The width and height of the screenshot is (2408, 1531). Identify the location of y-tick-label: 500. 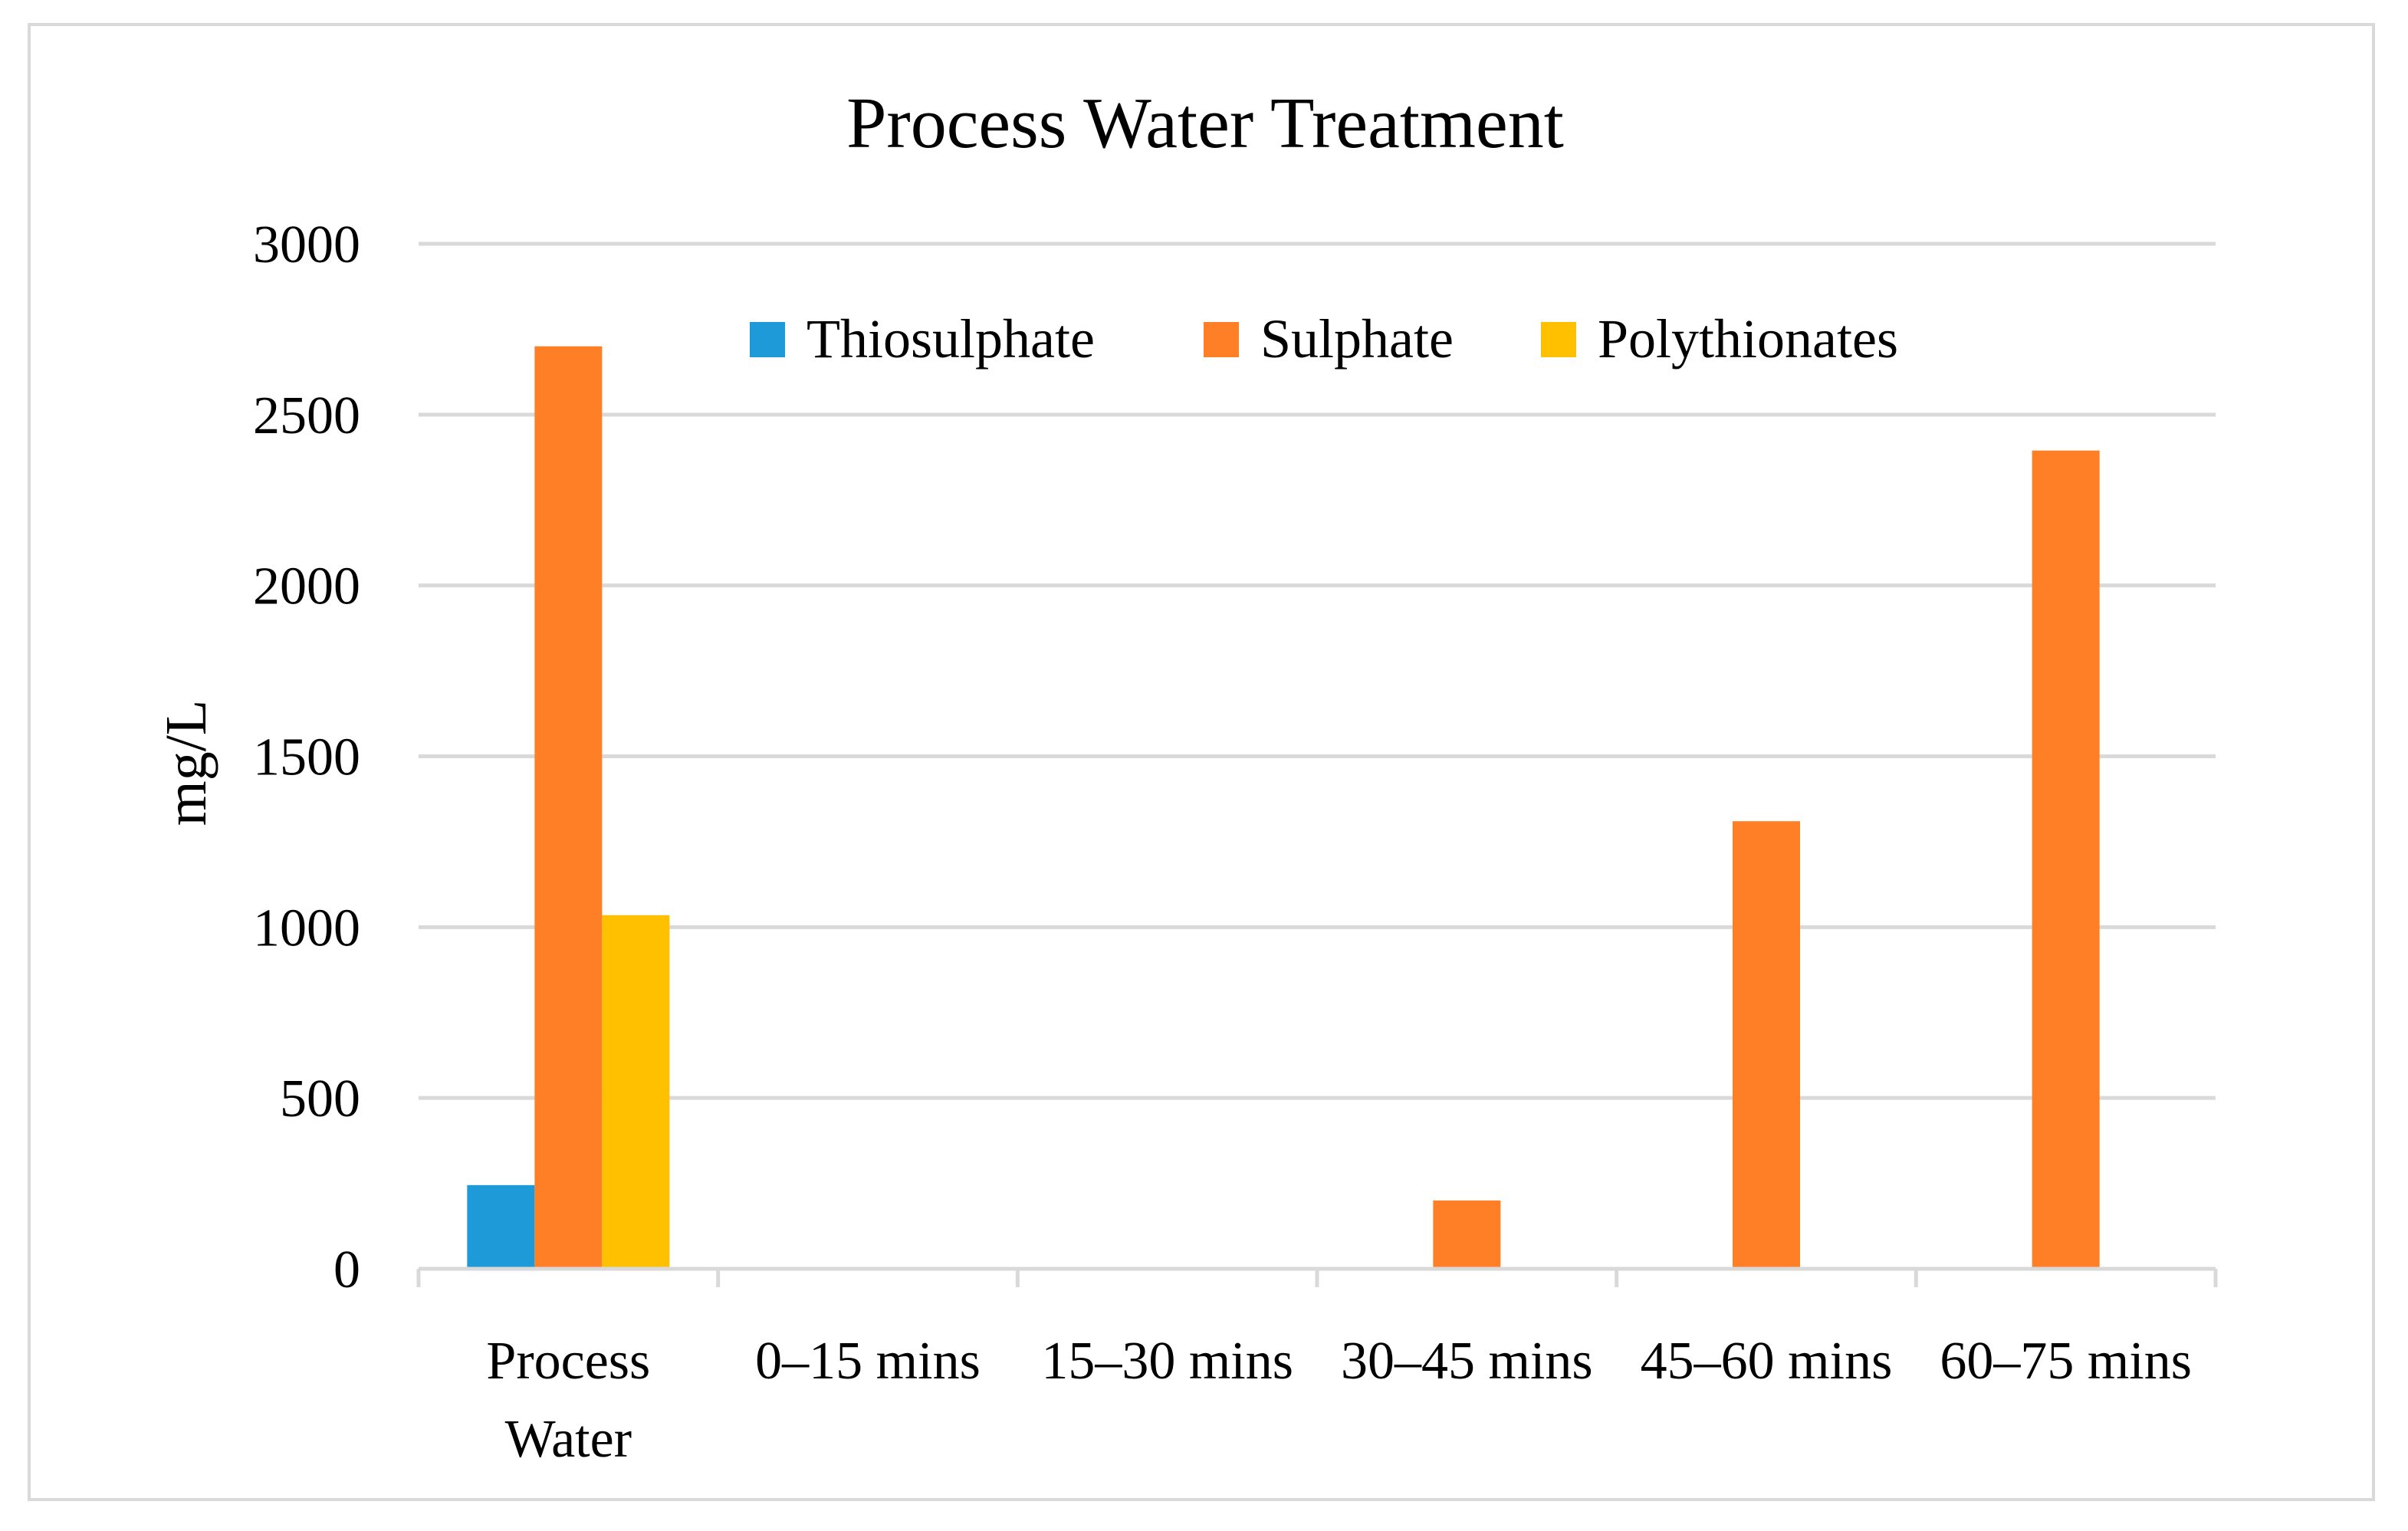
(320, 1099).